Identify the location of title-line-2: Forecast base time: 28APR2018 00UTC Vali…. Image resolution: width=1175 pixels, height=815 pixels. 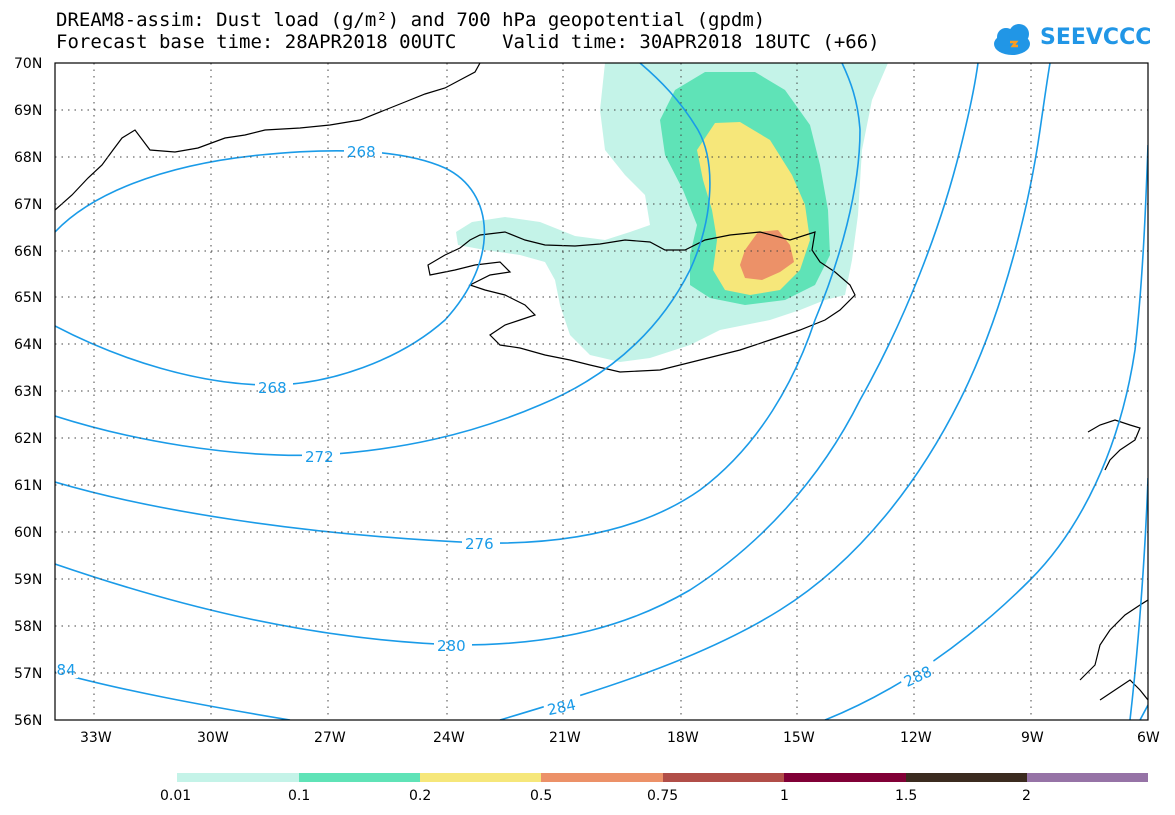
(468, 42).